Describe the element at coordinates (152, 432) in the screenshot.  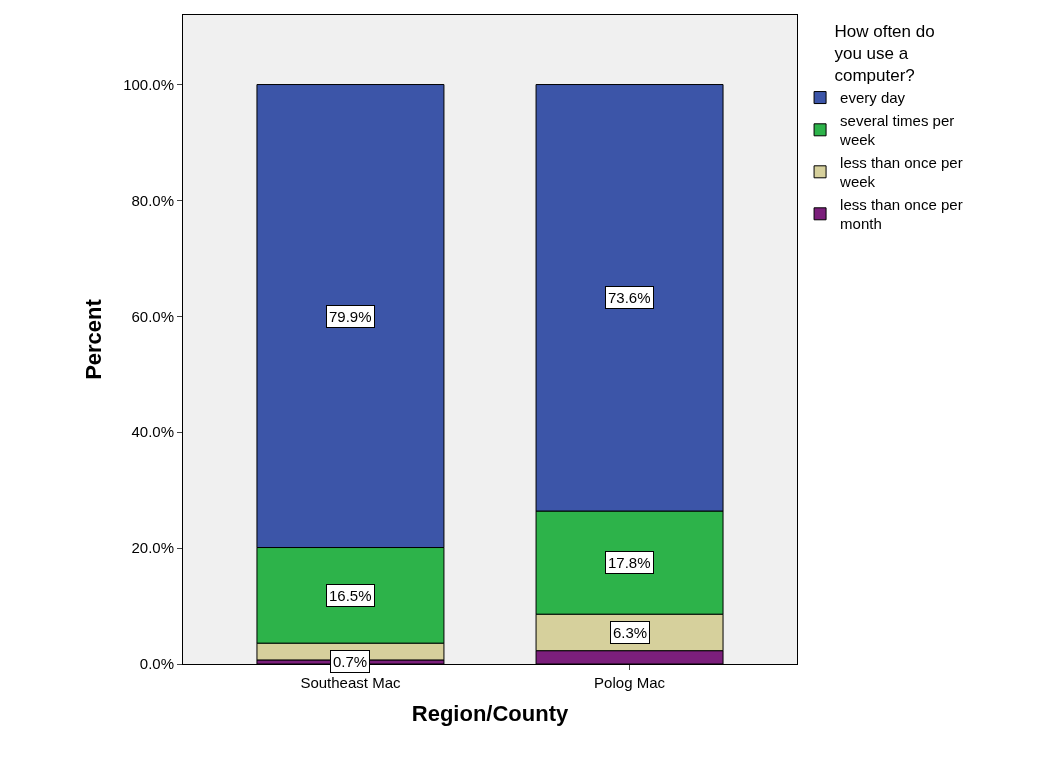
I see `y-tick-label: 40.0%` at that location.